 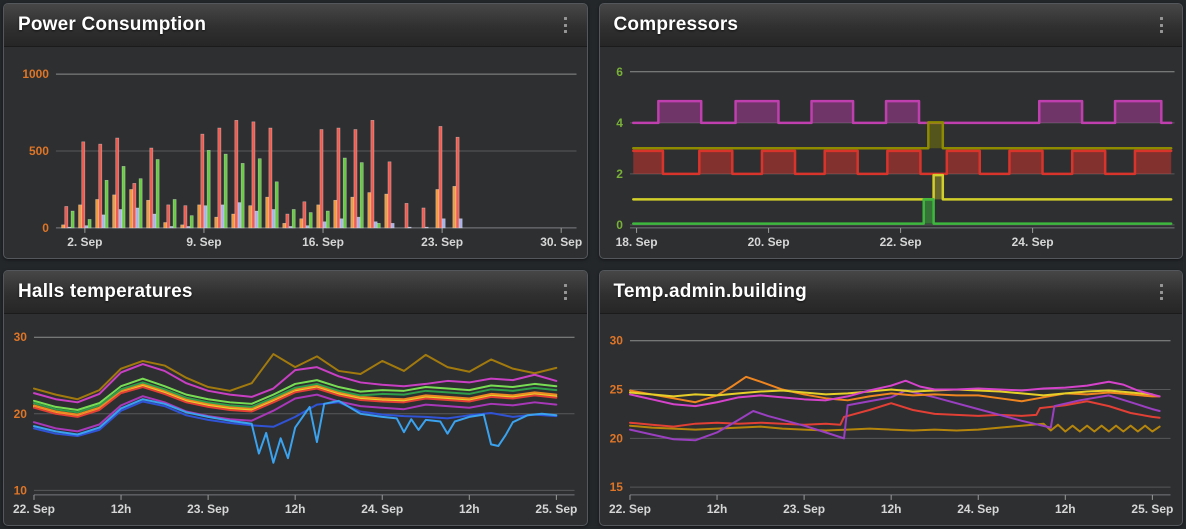 I want to click on svg-text: 6, so click(x=619, y=72).